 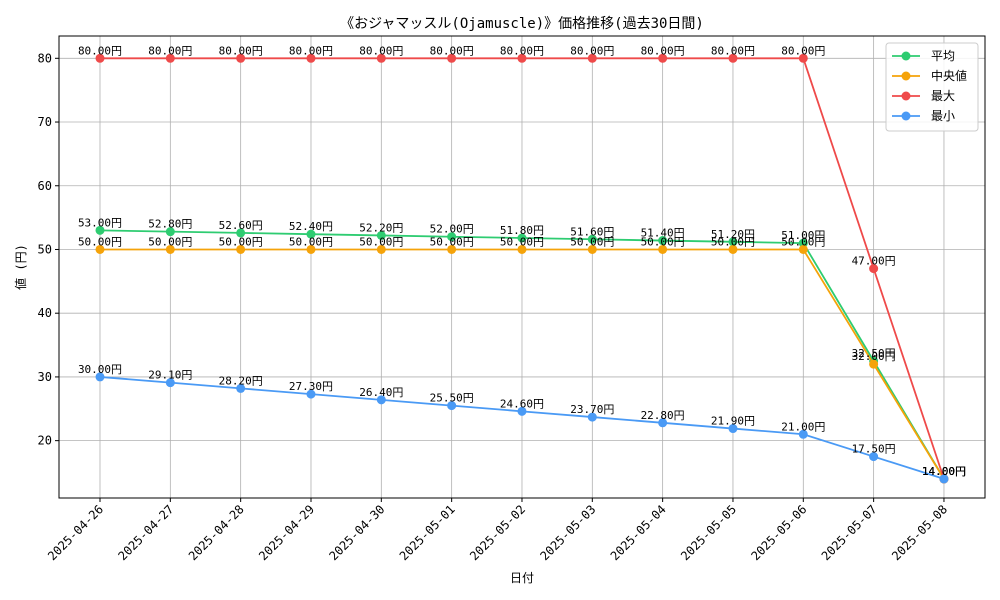 I want to click on data-label: 51.80円, so click(x=522, y=230).